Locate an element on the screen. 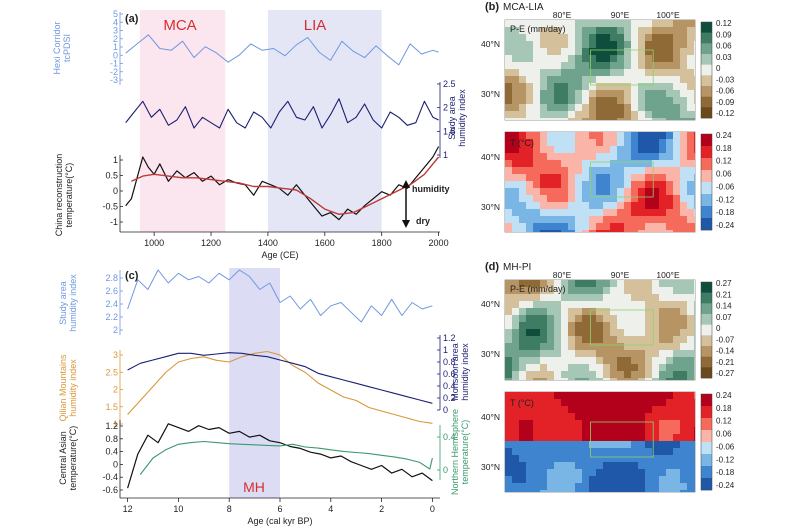 The height and width of the screenshot is (530, 800). panel-b-t-colorbar-swatch is located at coordinates (706, 164).